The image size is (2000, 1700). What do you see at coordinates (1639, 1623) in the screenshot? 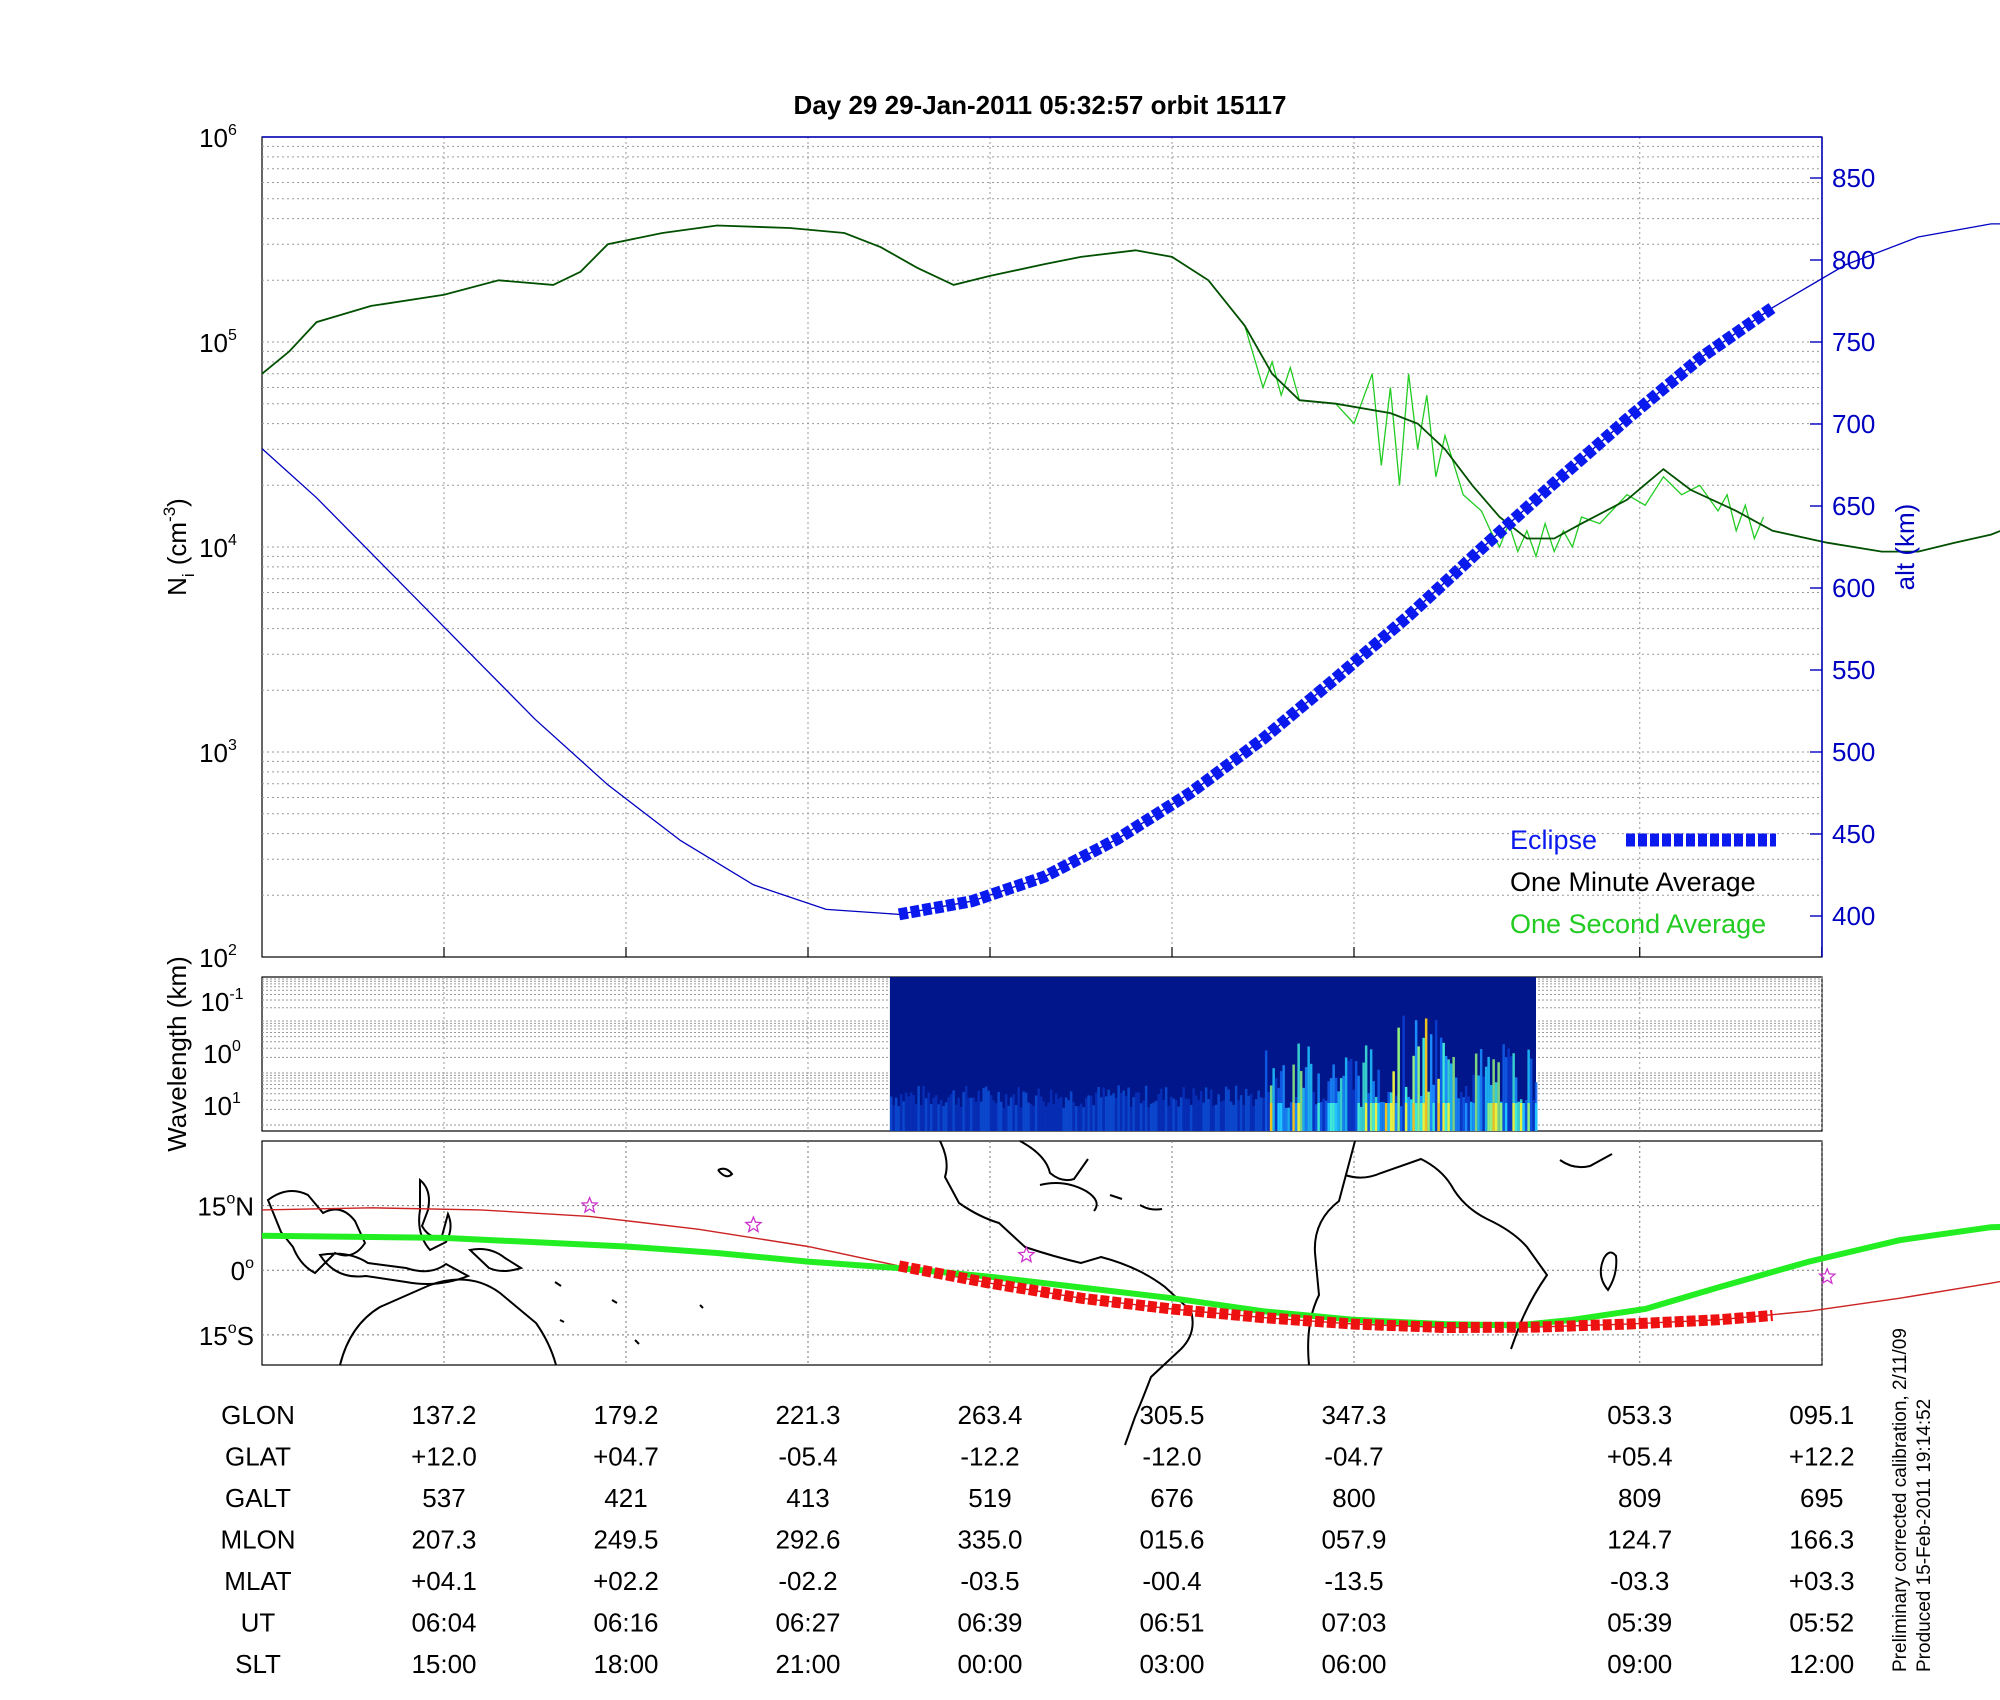
I see `table-cell: 05:39` at bounding box center [1639, 1623].